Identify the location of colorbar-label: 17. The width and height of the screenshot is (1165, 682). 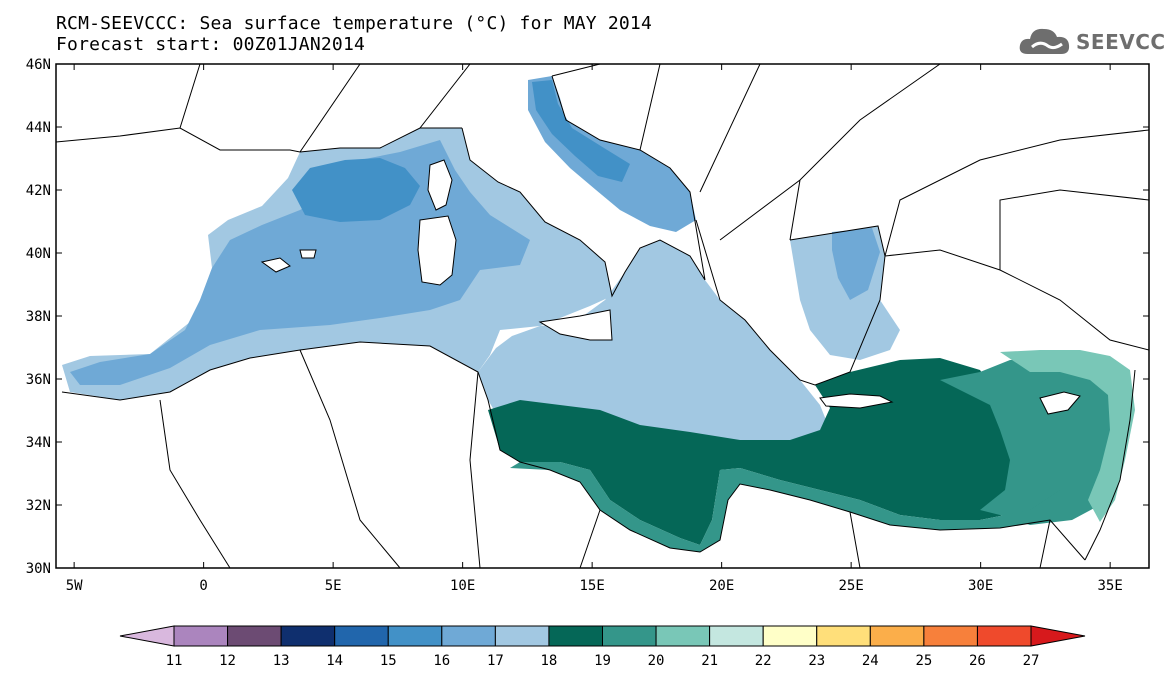
(495, 661).